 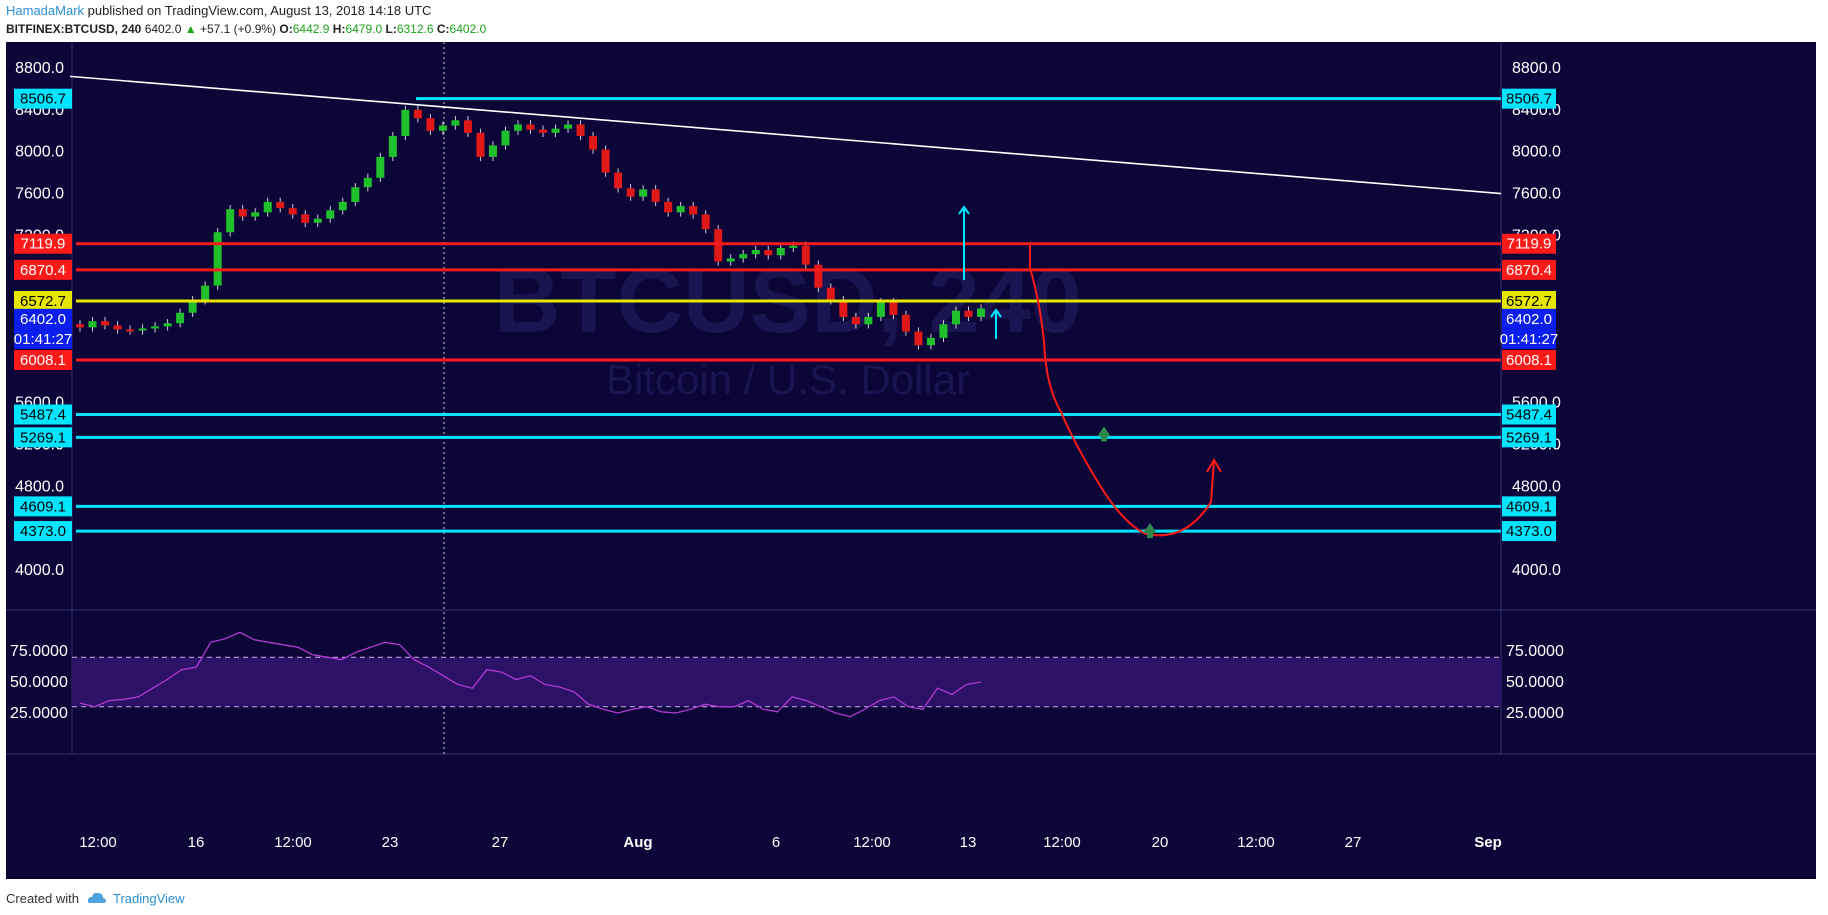 What do you see at coordinates (45, 10) in the screenshot?
I see `author-link: HamadaMark` at bounding box center [45, 10].